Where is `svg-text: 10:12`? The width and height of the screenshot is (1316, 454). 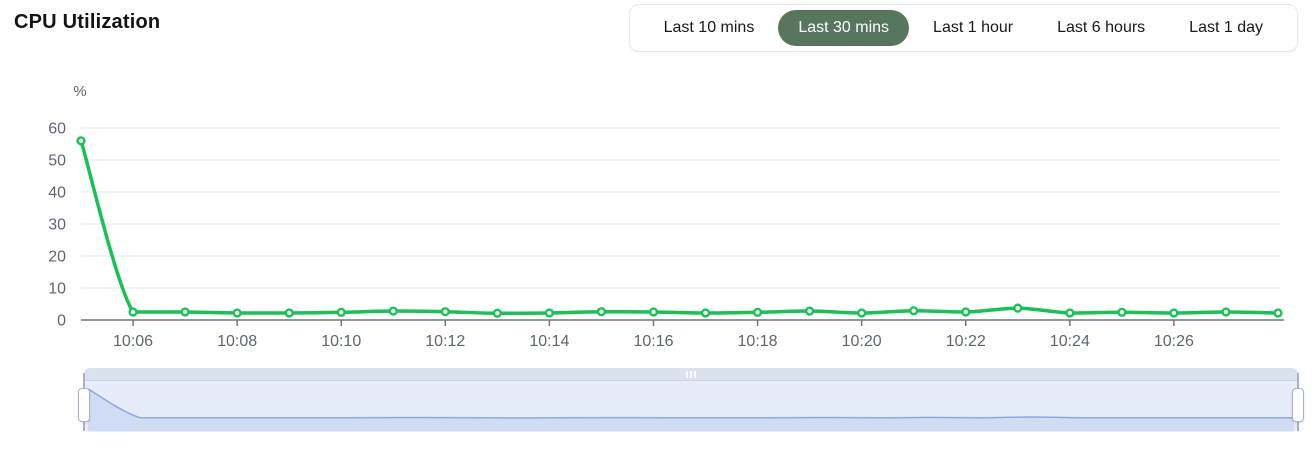
svg-text: 10:12 is located at coordinates (445, 341).